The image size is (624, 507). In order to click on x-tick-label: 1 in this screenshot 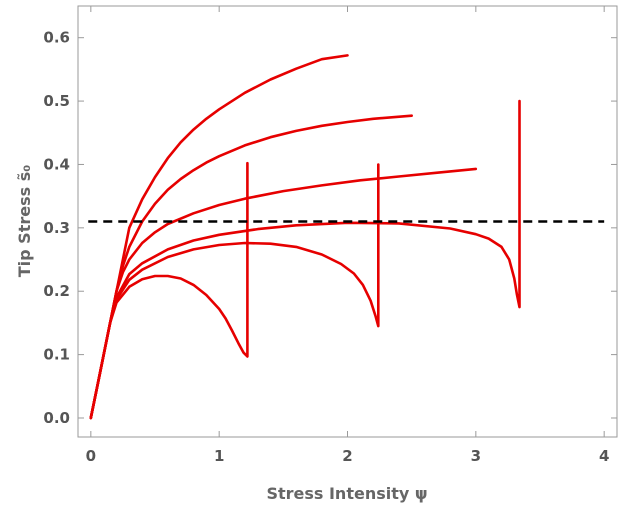, I will do `click(219, 456)`.